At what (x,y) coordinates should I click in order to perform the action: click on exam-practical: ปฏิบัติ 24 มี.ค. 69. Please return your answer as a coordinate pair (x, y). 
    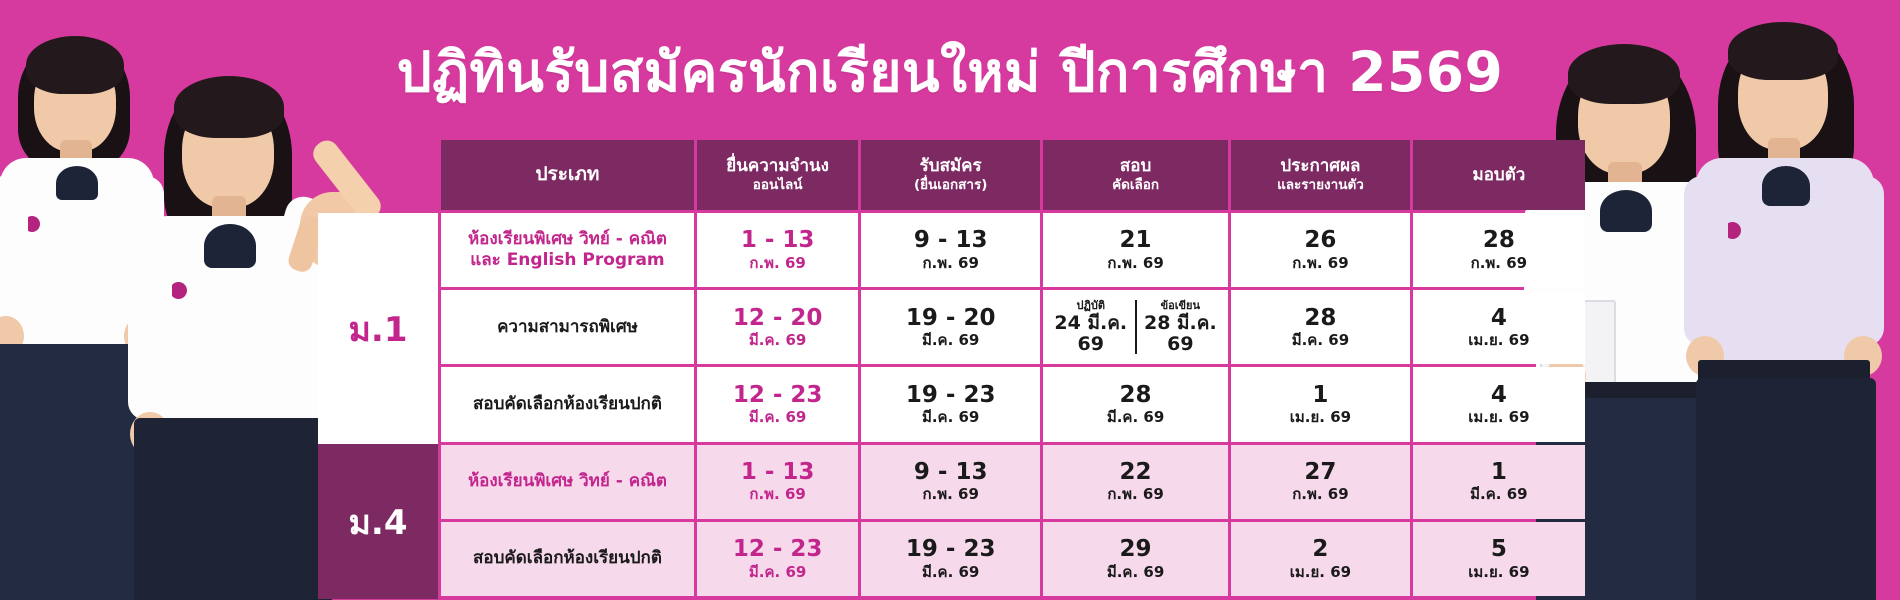
    Looking at the image, I should click on (1092, 327).